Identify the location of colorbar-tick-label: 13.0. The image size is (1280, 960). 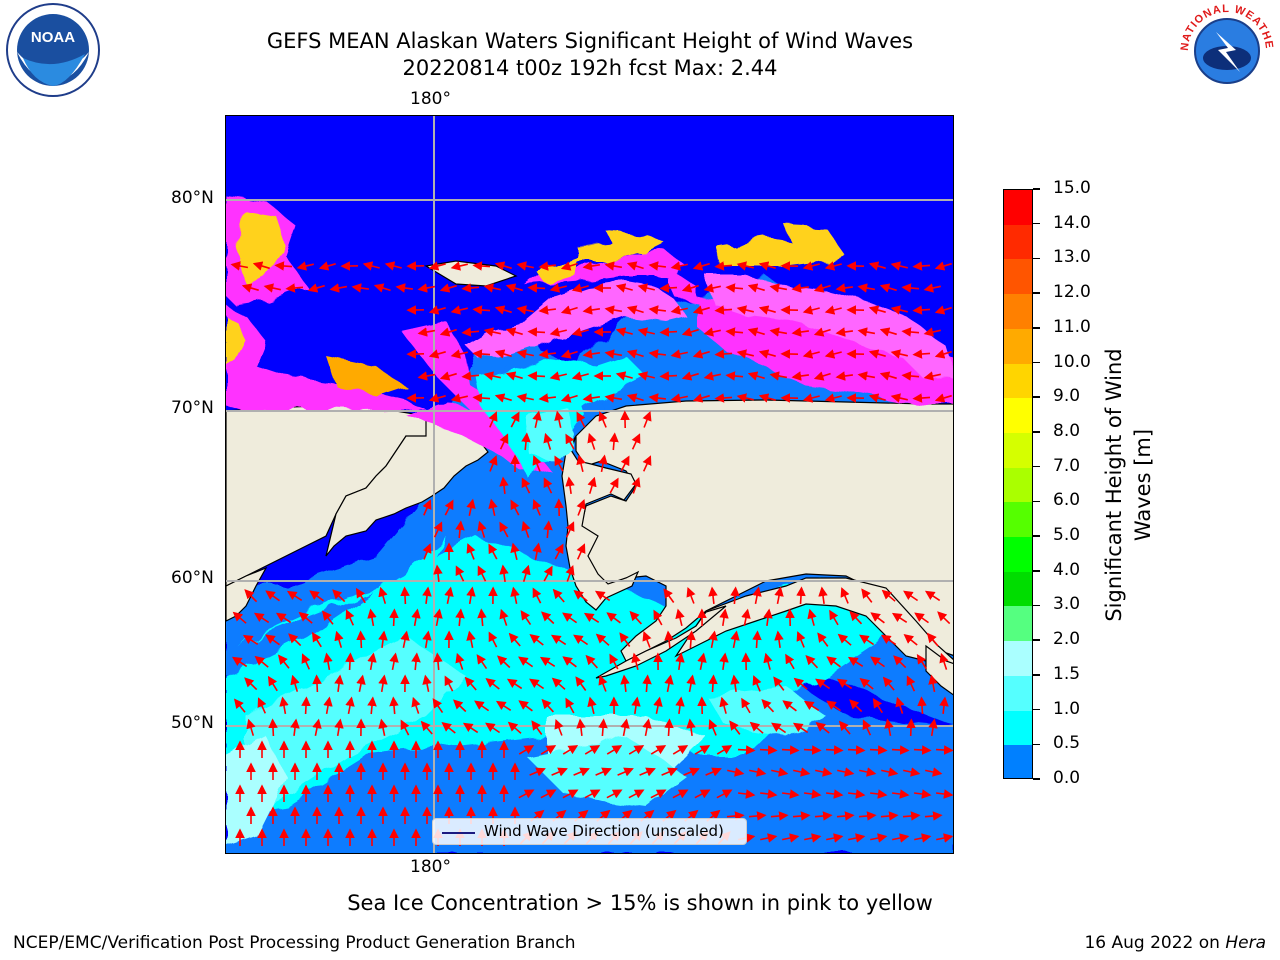
(1072, 257).